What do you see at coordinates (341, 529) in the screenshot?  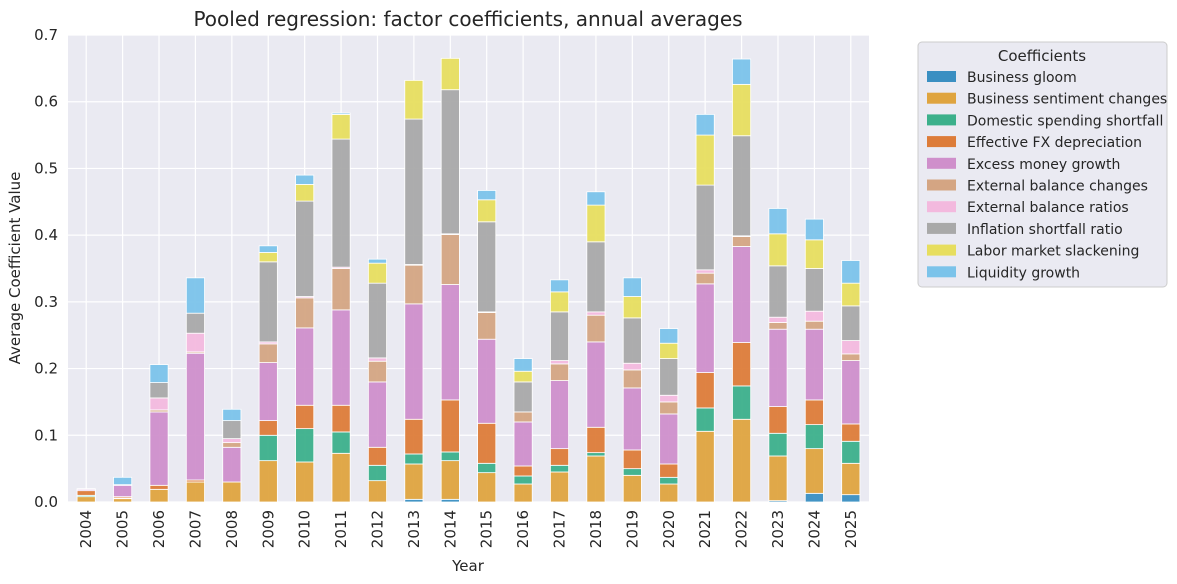 I see `x-tick-label: 2011` at bounding box center [341, 529].